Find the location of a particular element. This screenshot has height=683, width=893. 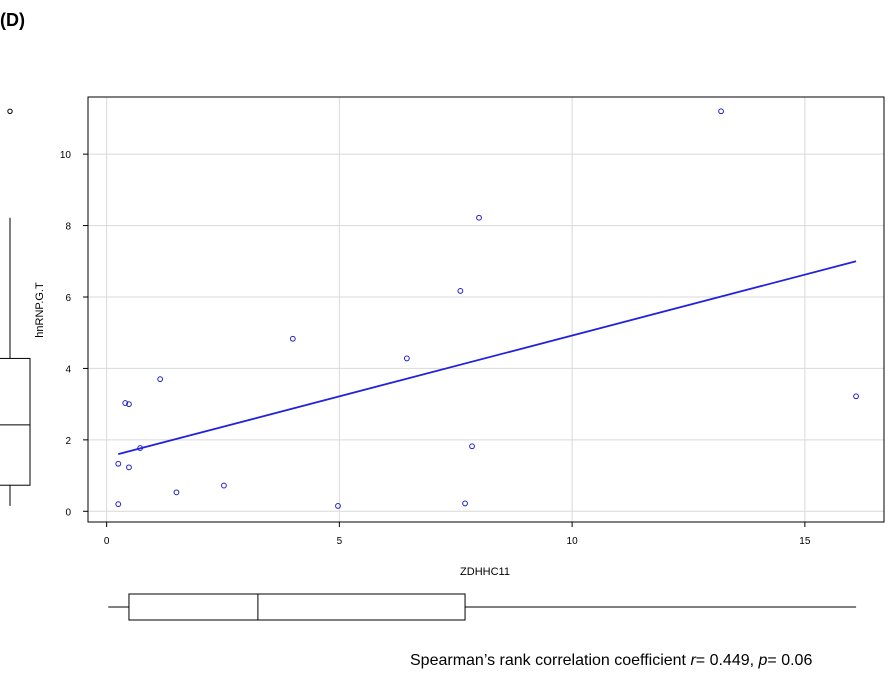

y-tick-label: 4 is located at coordinates (68, 369).